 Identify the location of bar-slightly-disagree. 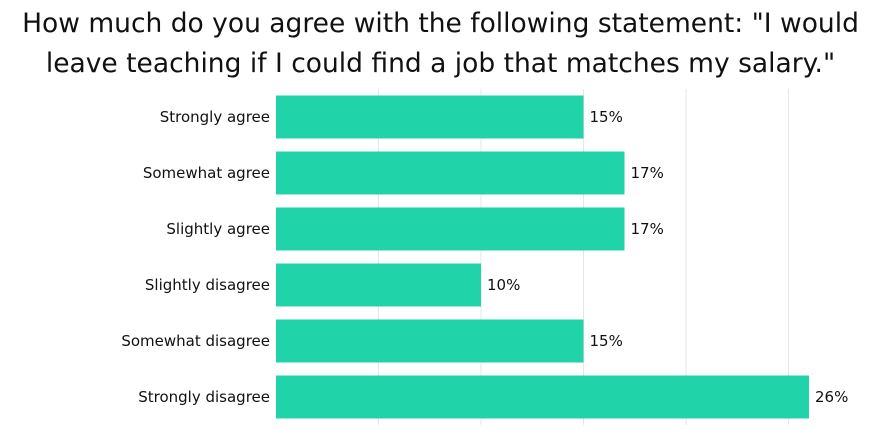
(378, 285).